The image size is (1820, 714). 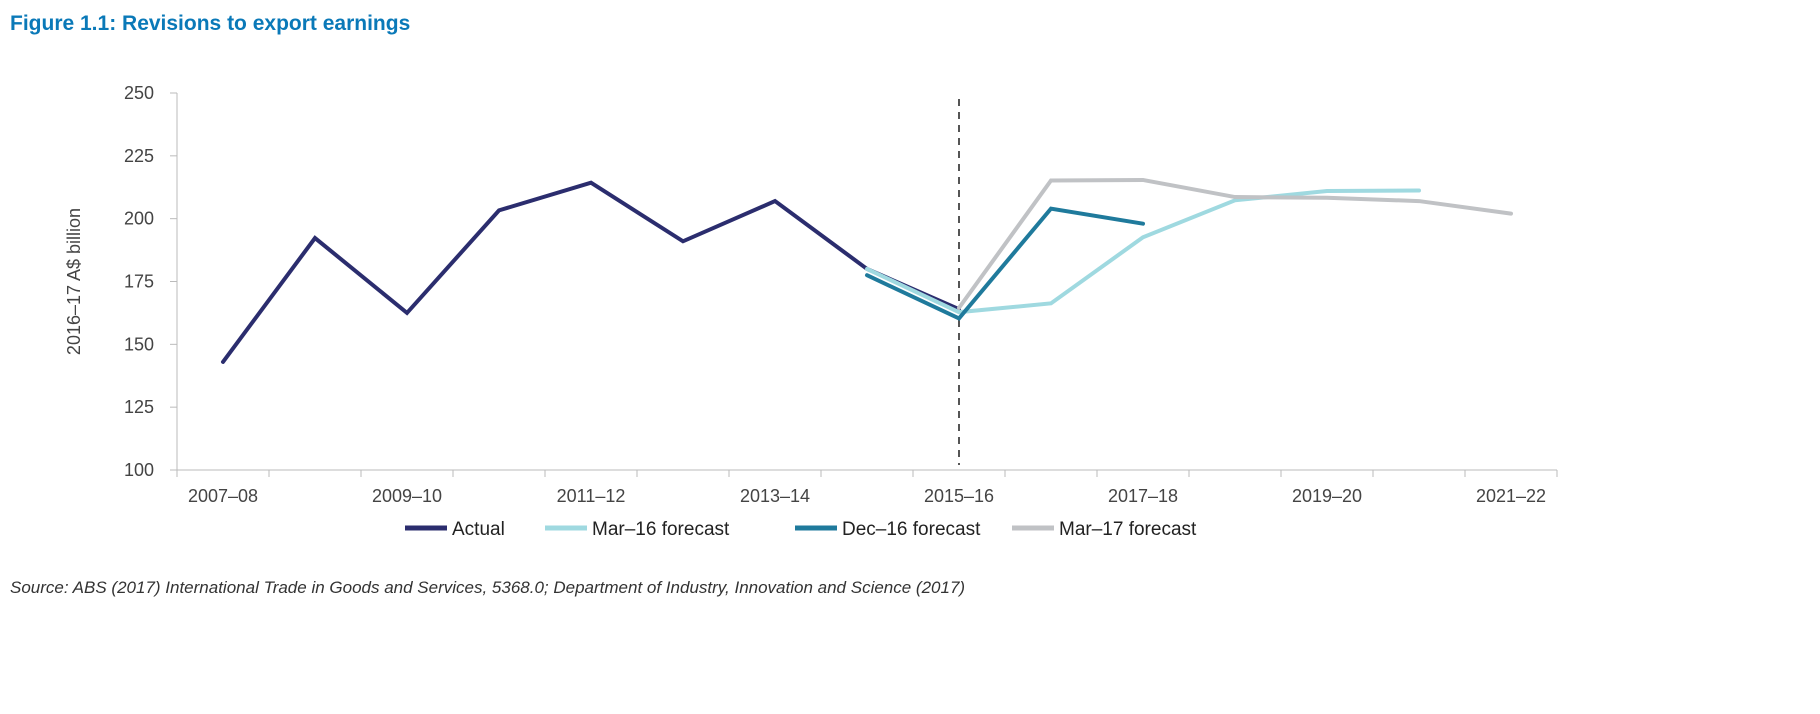 What do you see at coordinates (407, 496) in the screenshot?
I see `x-tick-label: 2009–10` at bounding box center [407, 496].